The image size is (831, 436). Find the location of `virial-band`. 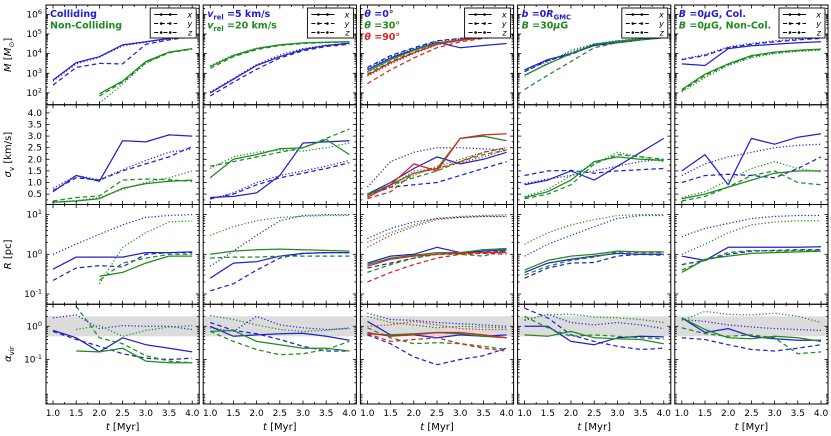

virial-band is located at coordinates (437, 326).